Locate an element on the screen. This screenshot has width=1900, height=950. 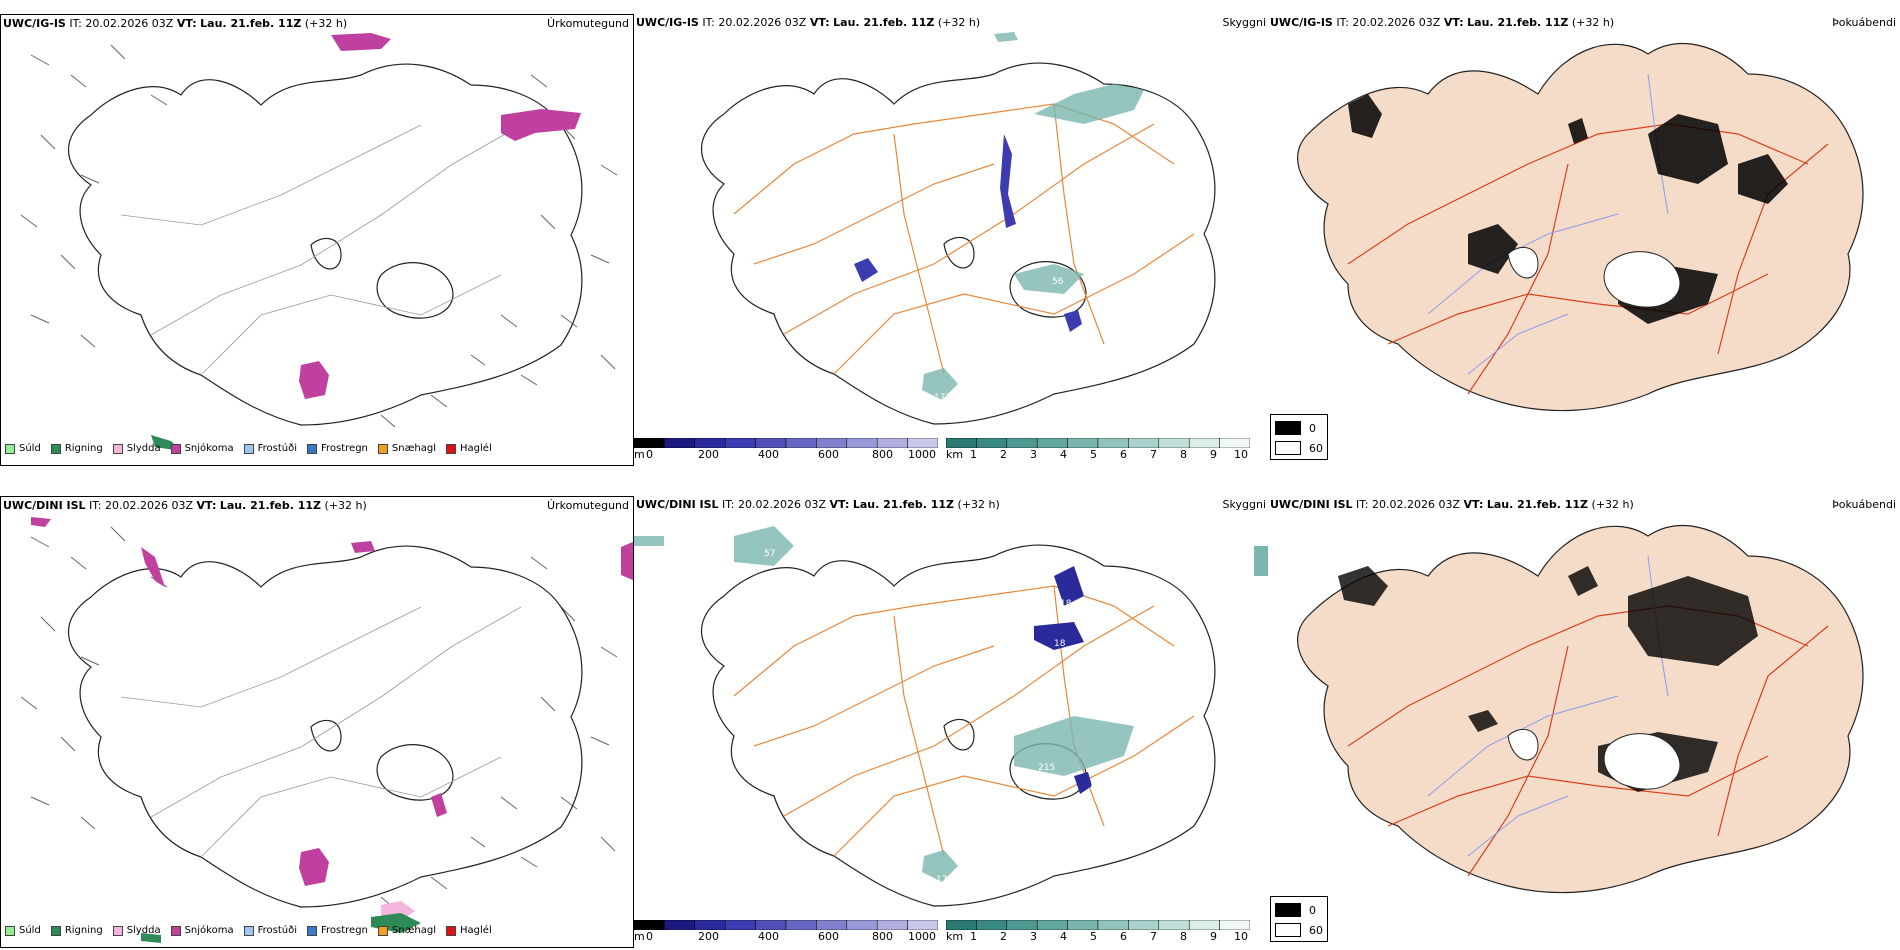
legend-item: Súld is located at coordinates (23, 930).